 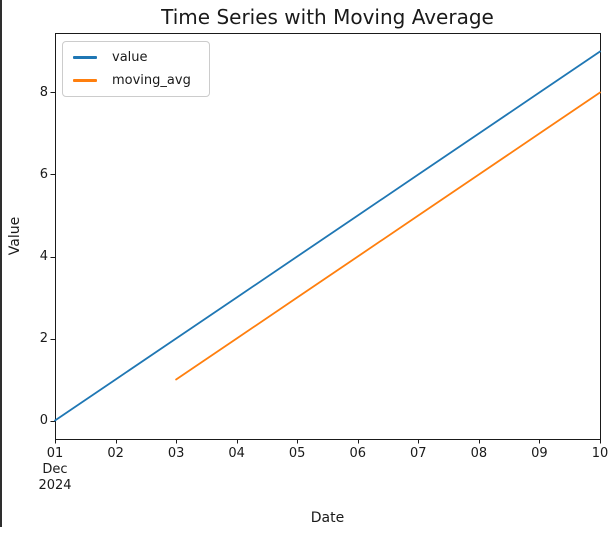 What do you see at coordinates (479, 453) in the screenshot?
I see `x-tick-label: 08` at bounding box center [479, 453].